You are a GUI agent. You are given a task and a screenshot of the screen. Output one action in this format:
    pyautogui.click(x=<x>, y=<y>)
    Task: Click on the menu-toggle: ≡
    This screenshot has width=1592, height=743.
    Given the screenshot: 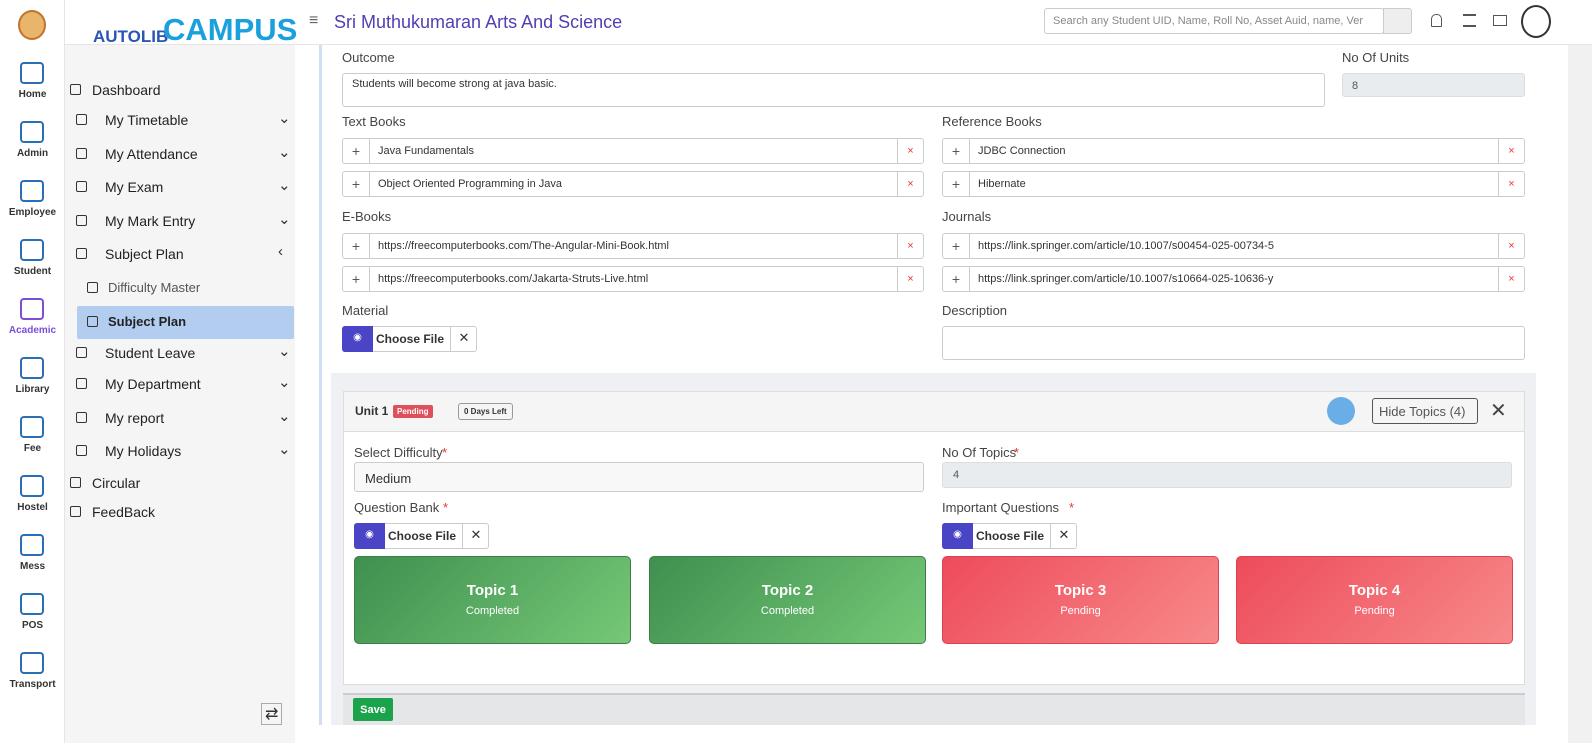 What is the action you would take?
    pyautogui.click(x=314, y=20)
    